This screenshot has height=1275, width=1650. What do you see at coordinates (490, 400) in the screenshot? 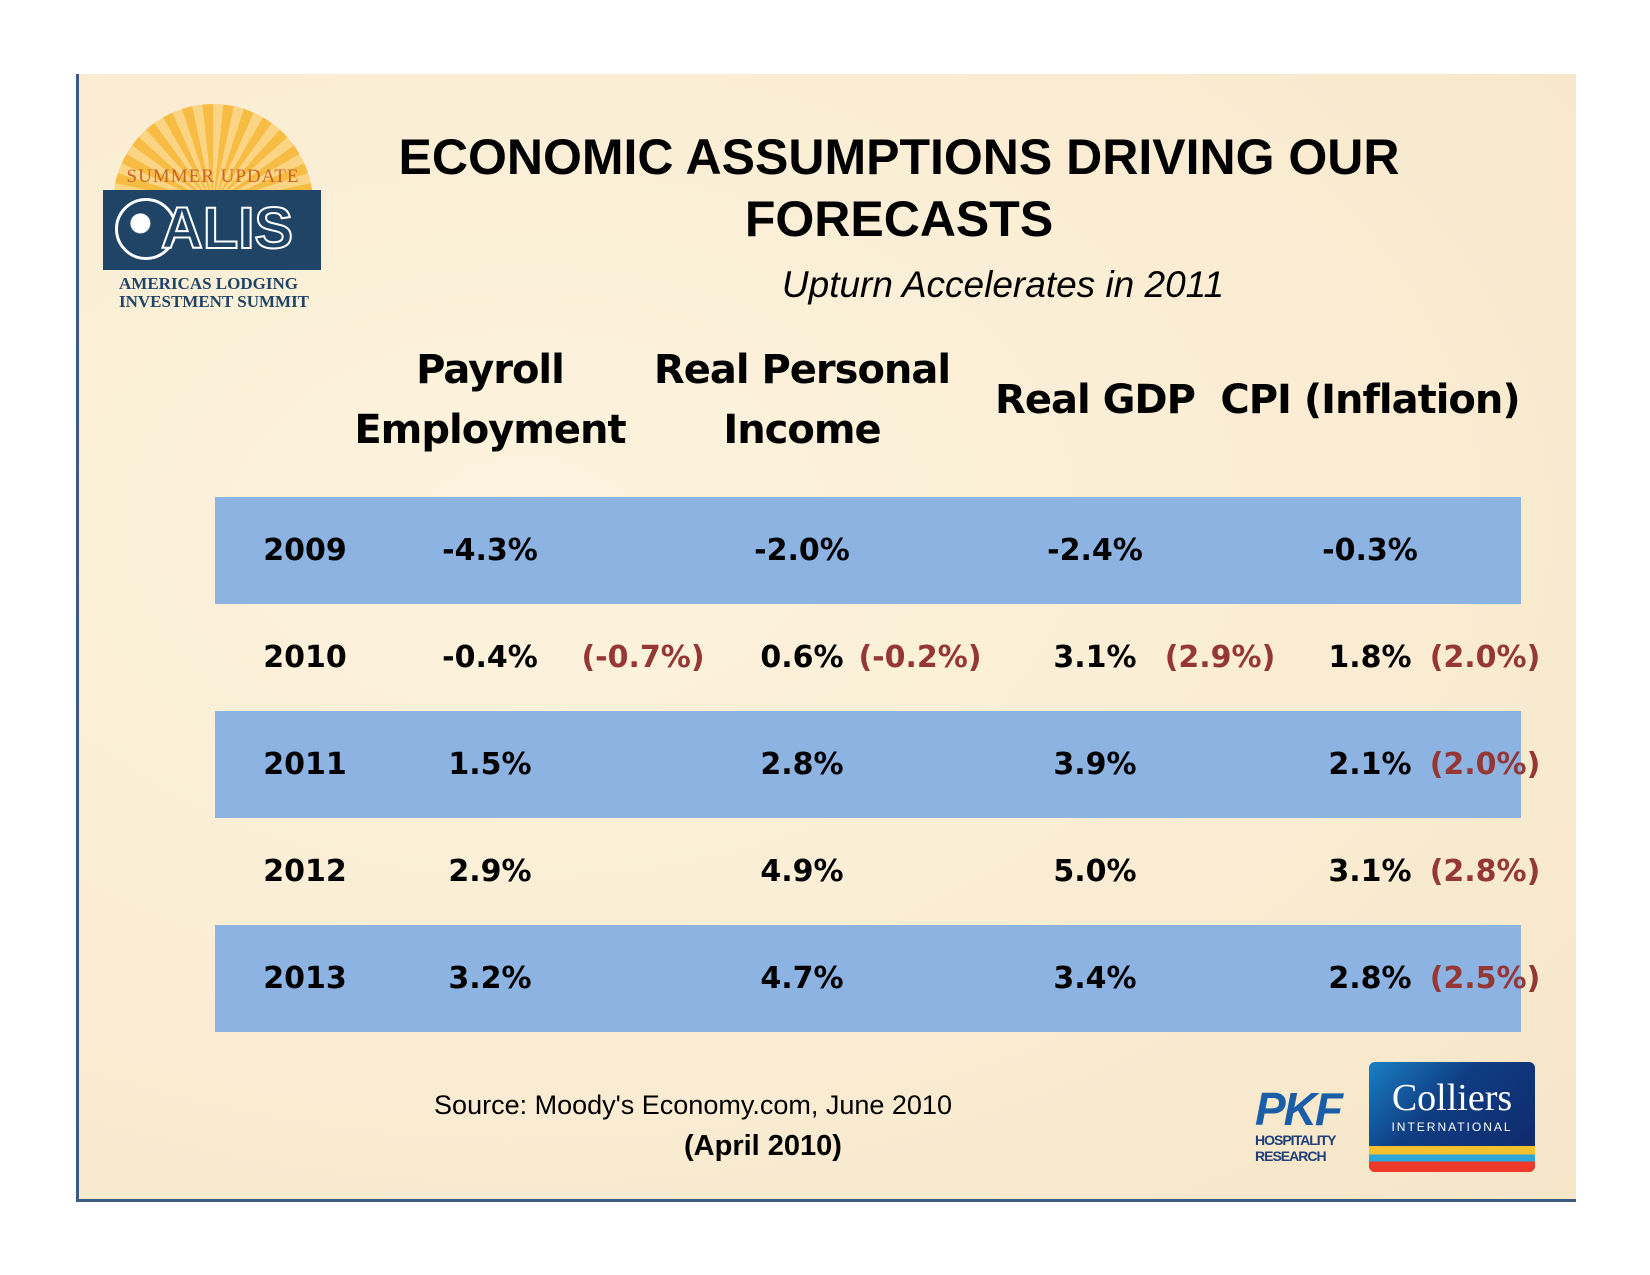
I see `column-header-payroll: Payroll Employment` at bounding box center [490, 400].